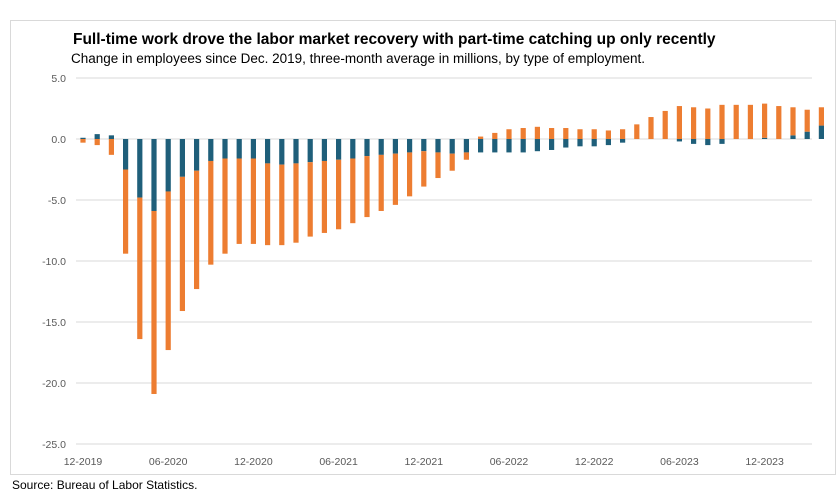  I want to click on y-tick-label: 5.0, so click(58, 79).